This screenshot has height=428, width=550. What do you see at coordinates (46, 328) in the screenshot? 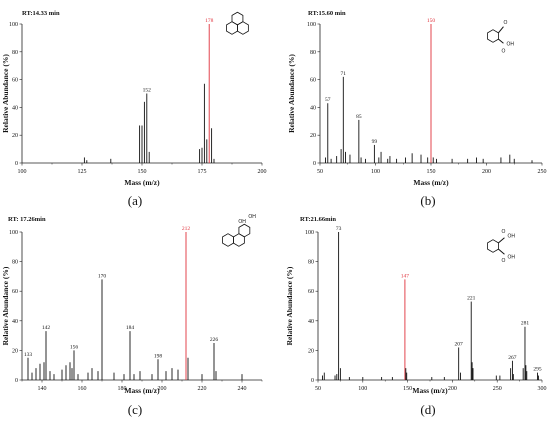
I see `peak-label: 142` at bounding box center [46, 328].